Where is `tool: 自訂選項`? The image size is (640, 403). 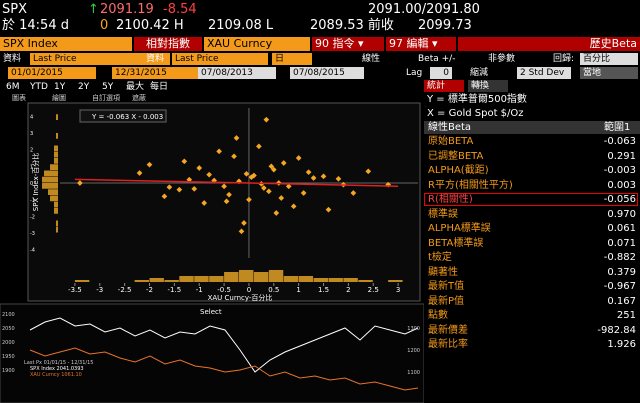 tool: 自訂選項 is located at coordinates (106, 98).